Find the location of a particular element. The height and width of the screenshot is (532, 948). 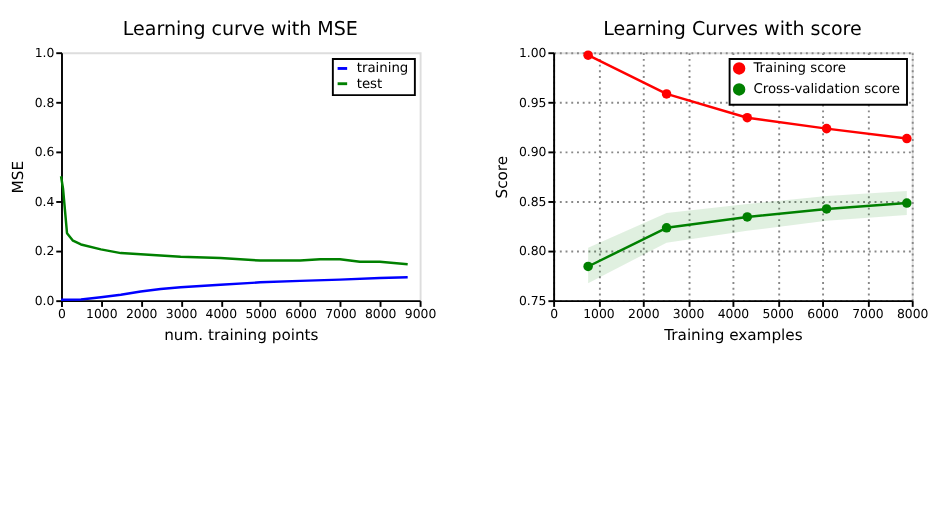

y-axis-title: Score is located at coordinates (502, 177).